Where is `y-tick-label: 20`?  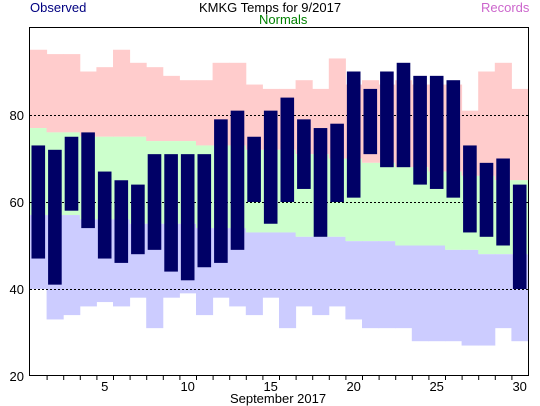 y-tick-label: 20 is located at coordinates (17, 376).